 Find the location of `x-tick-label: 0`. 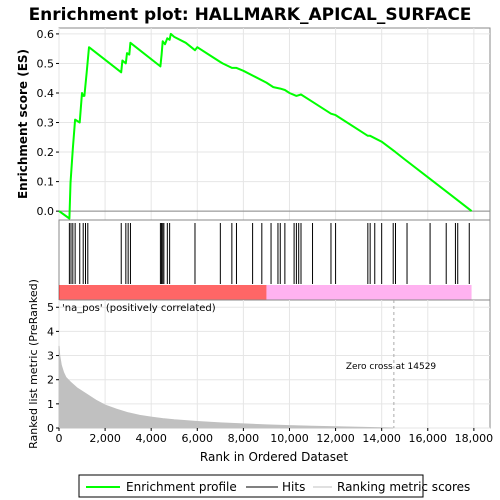

x-tick-label: 0 is located at coordinates (59, 438).